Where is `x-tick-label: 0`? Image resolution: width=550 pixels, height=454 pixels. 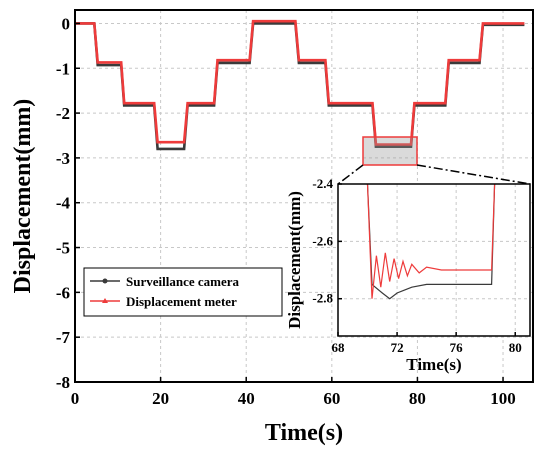
x-tick-label: 0 is located at coordinates (75, 398).